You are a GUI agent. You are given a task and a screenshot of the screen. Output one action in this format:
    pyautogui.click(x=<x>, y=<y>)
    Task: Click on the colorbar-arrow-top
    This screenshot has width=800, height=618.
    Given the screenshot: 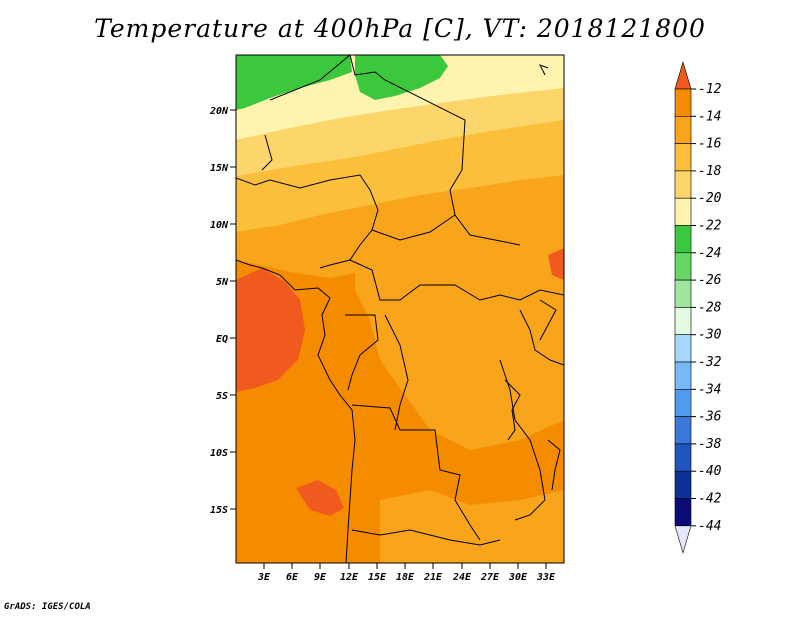 What is the action you would take?
    pyautogui.click(x=683, y=75)
    